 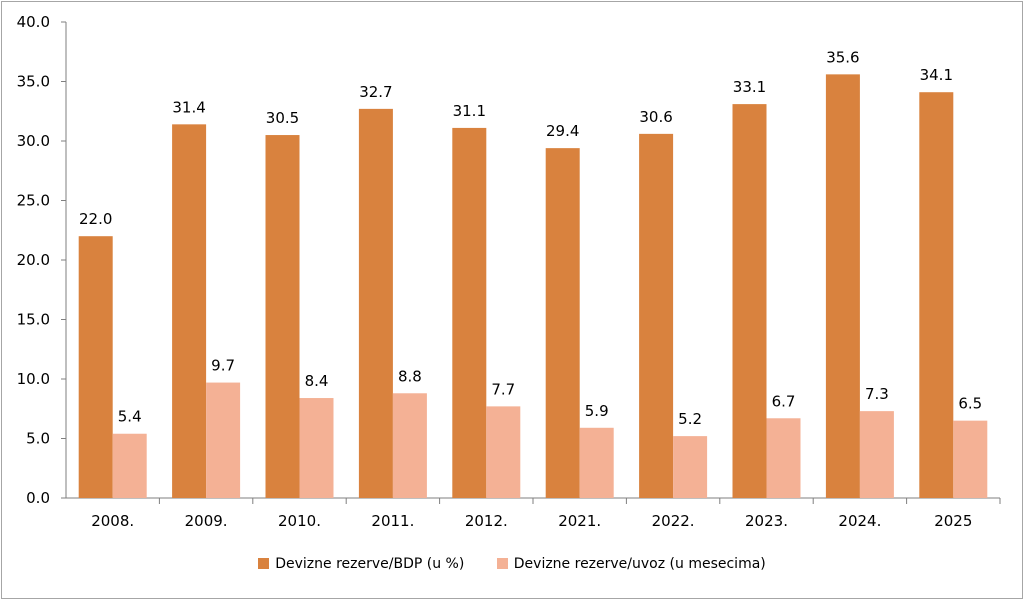 I want to click on legend-swatch-reserves-imports, so click(x=502, y=563).